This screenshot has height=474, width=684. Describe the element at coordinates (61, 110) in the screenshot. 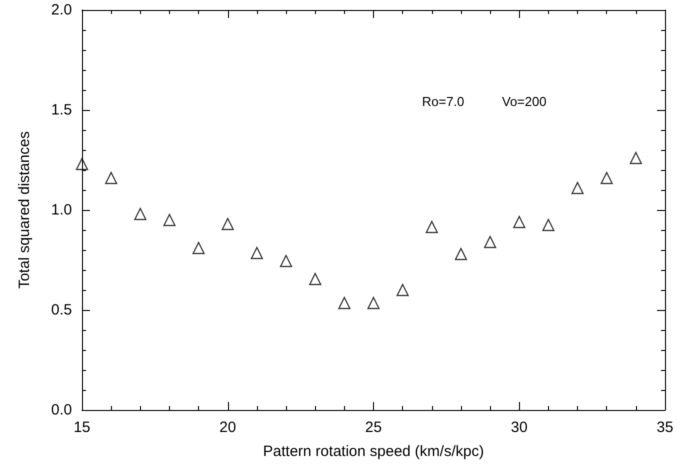

I see `y-tick-label: 1.5` at that location.